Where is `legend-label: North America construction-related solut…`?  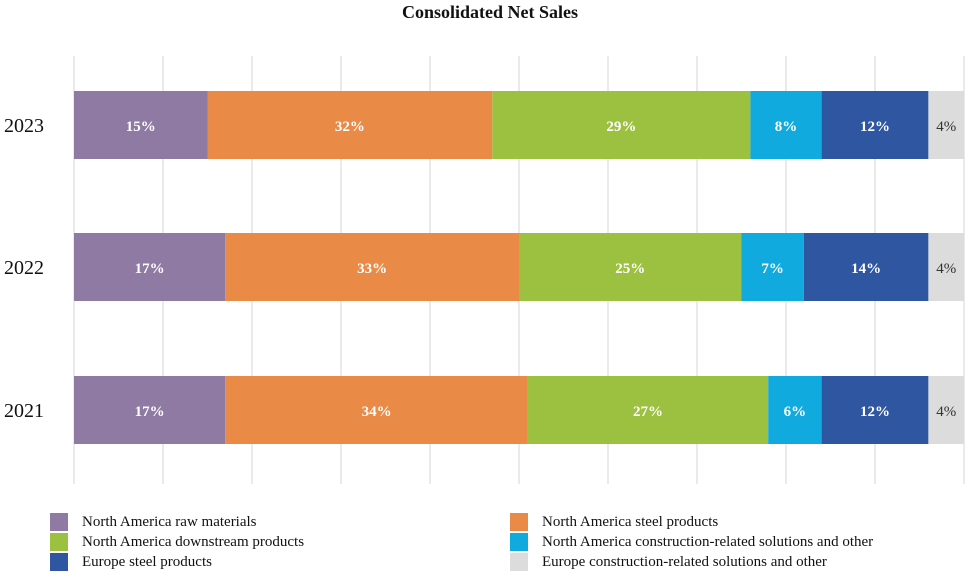 legend-label: North America construction-related solut… is located at coordinates (708, 541).